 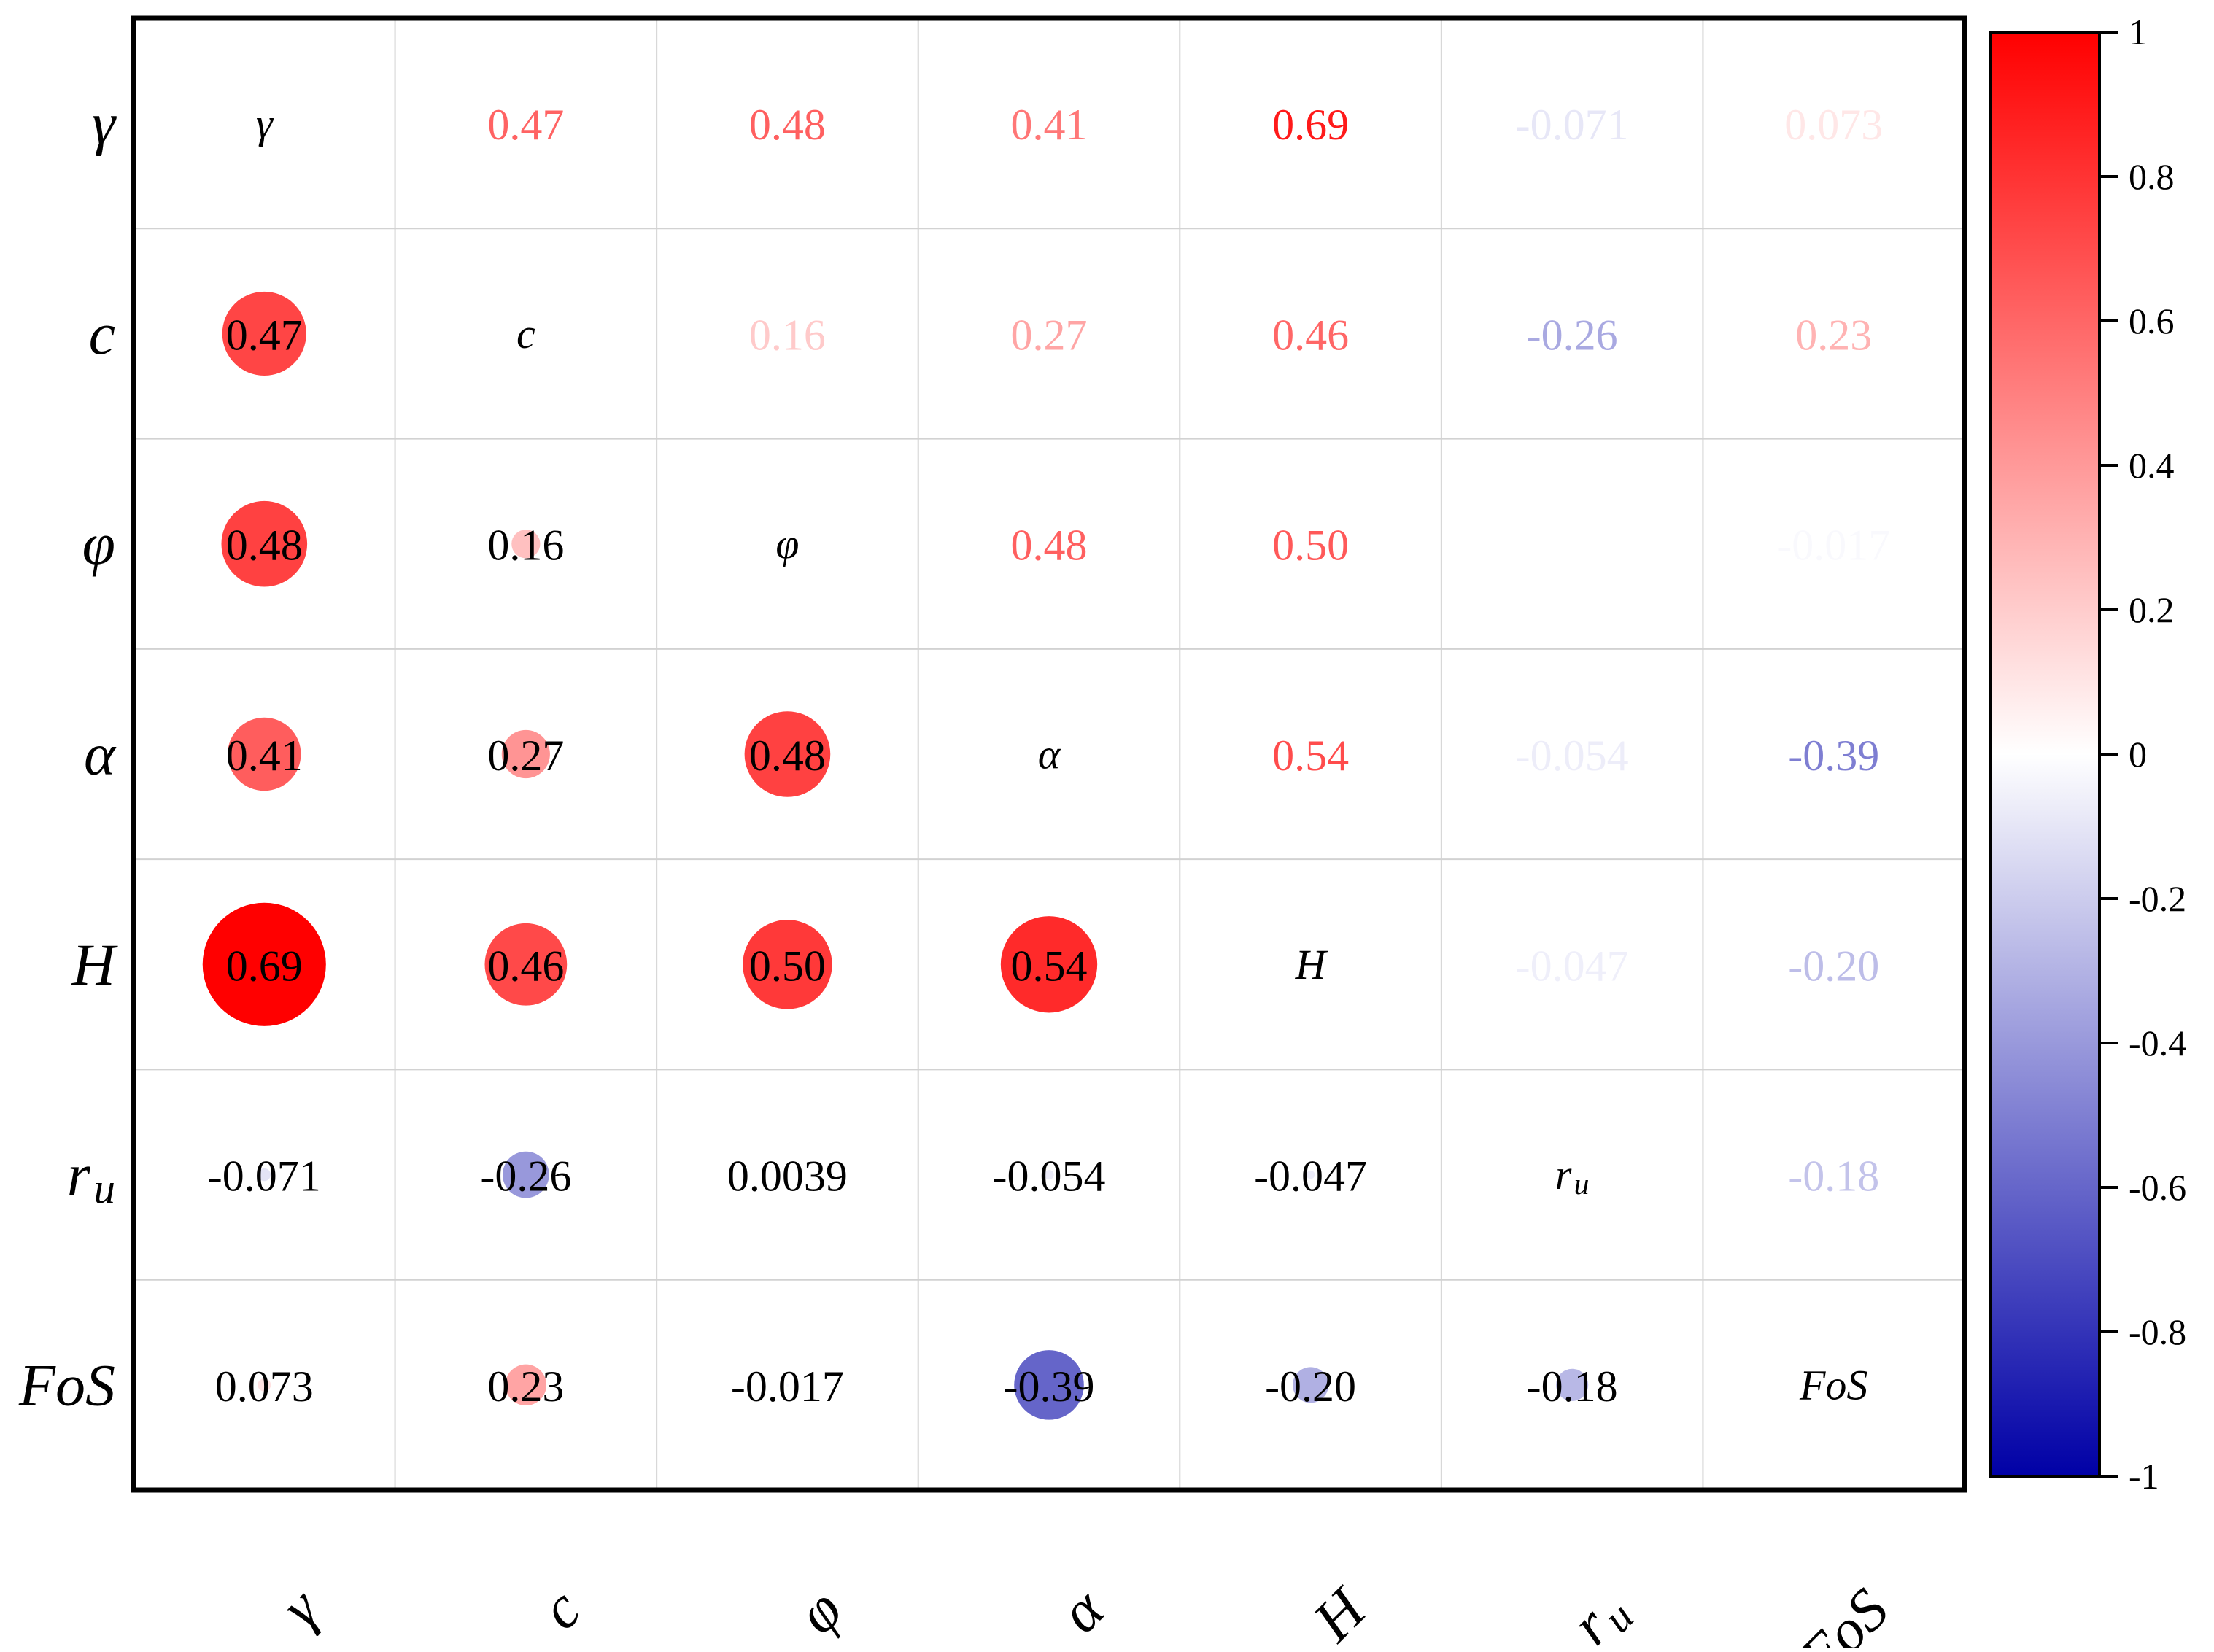 I want to click on colorbar-tick-label: -0.6, so click(x=2157, y=1187).